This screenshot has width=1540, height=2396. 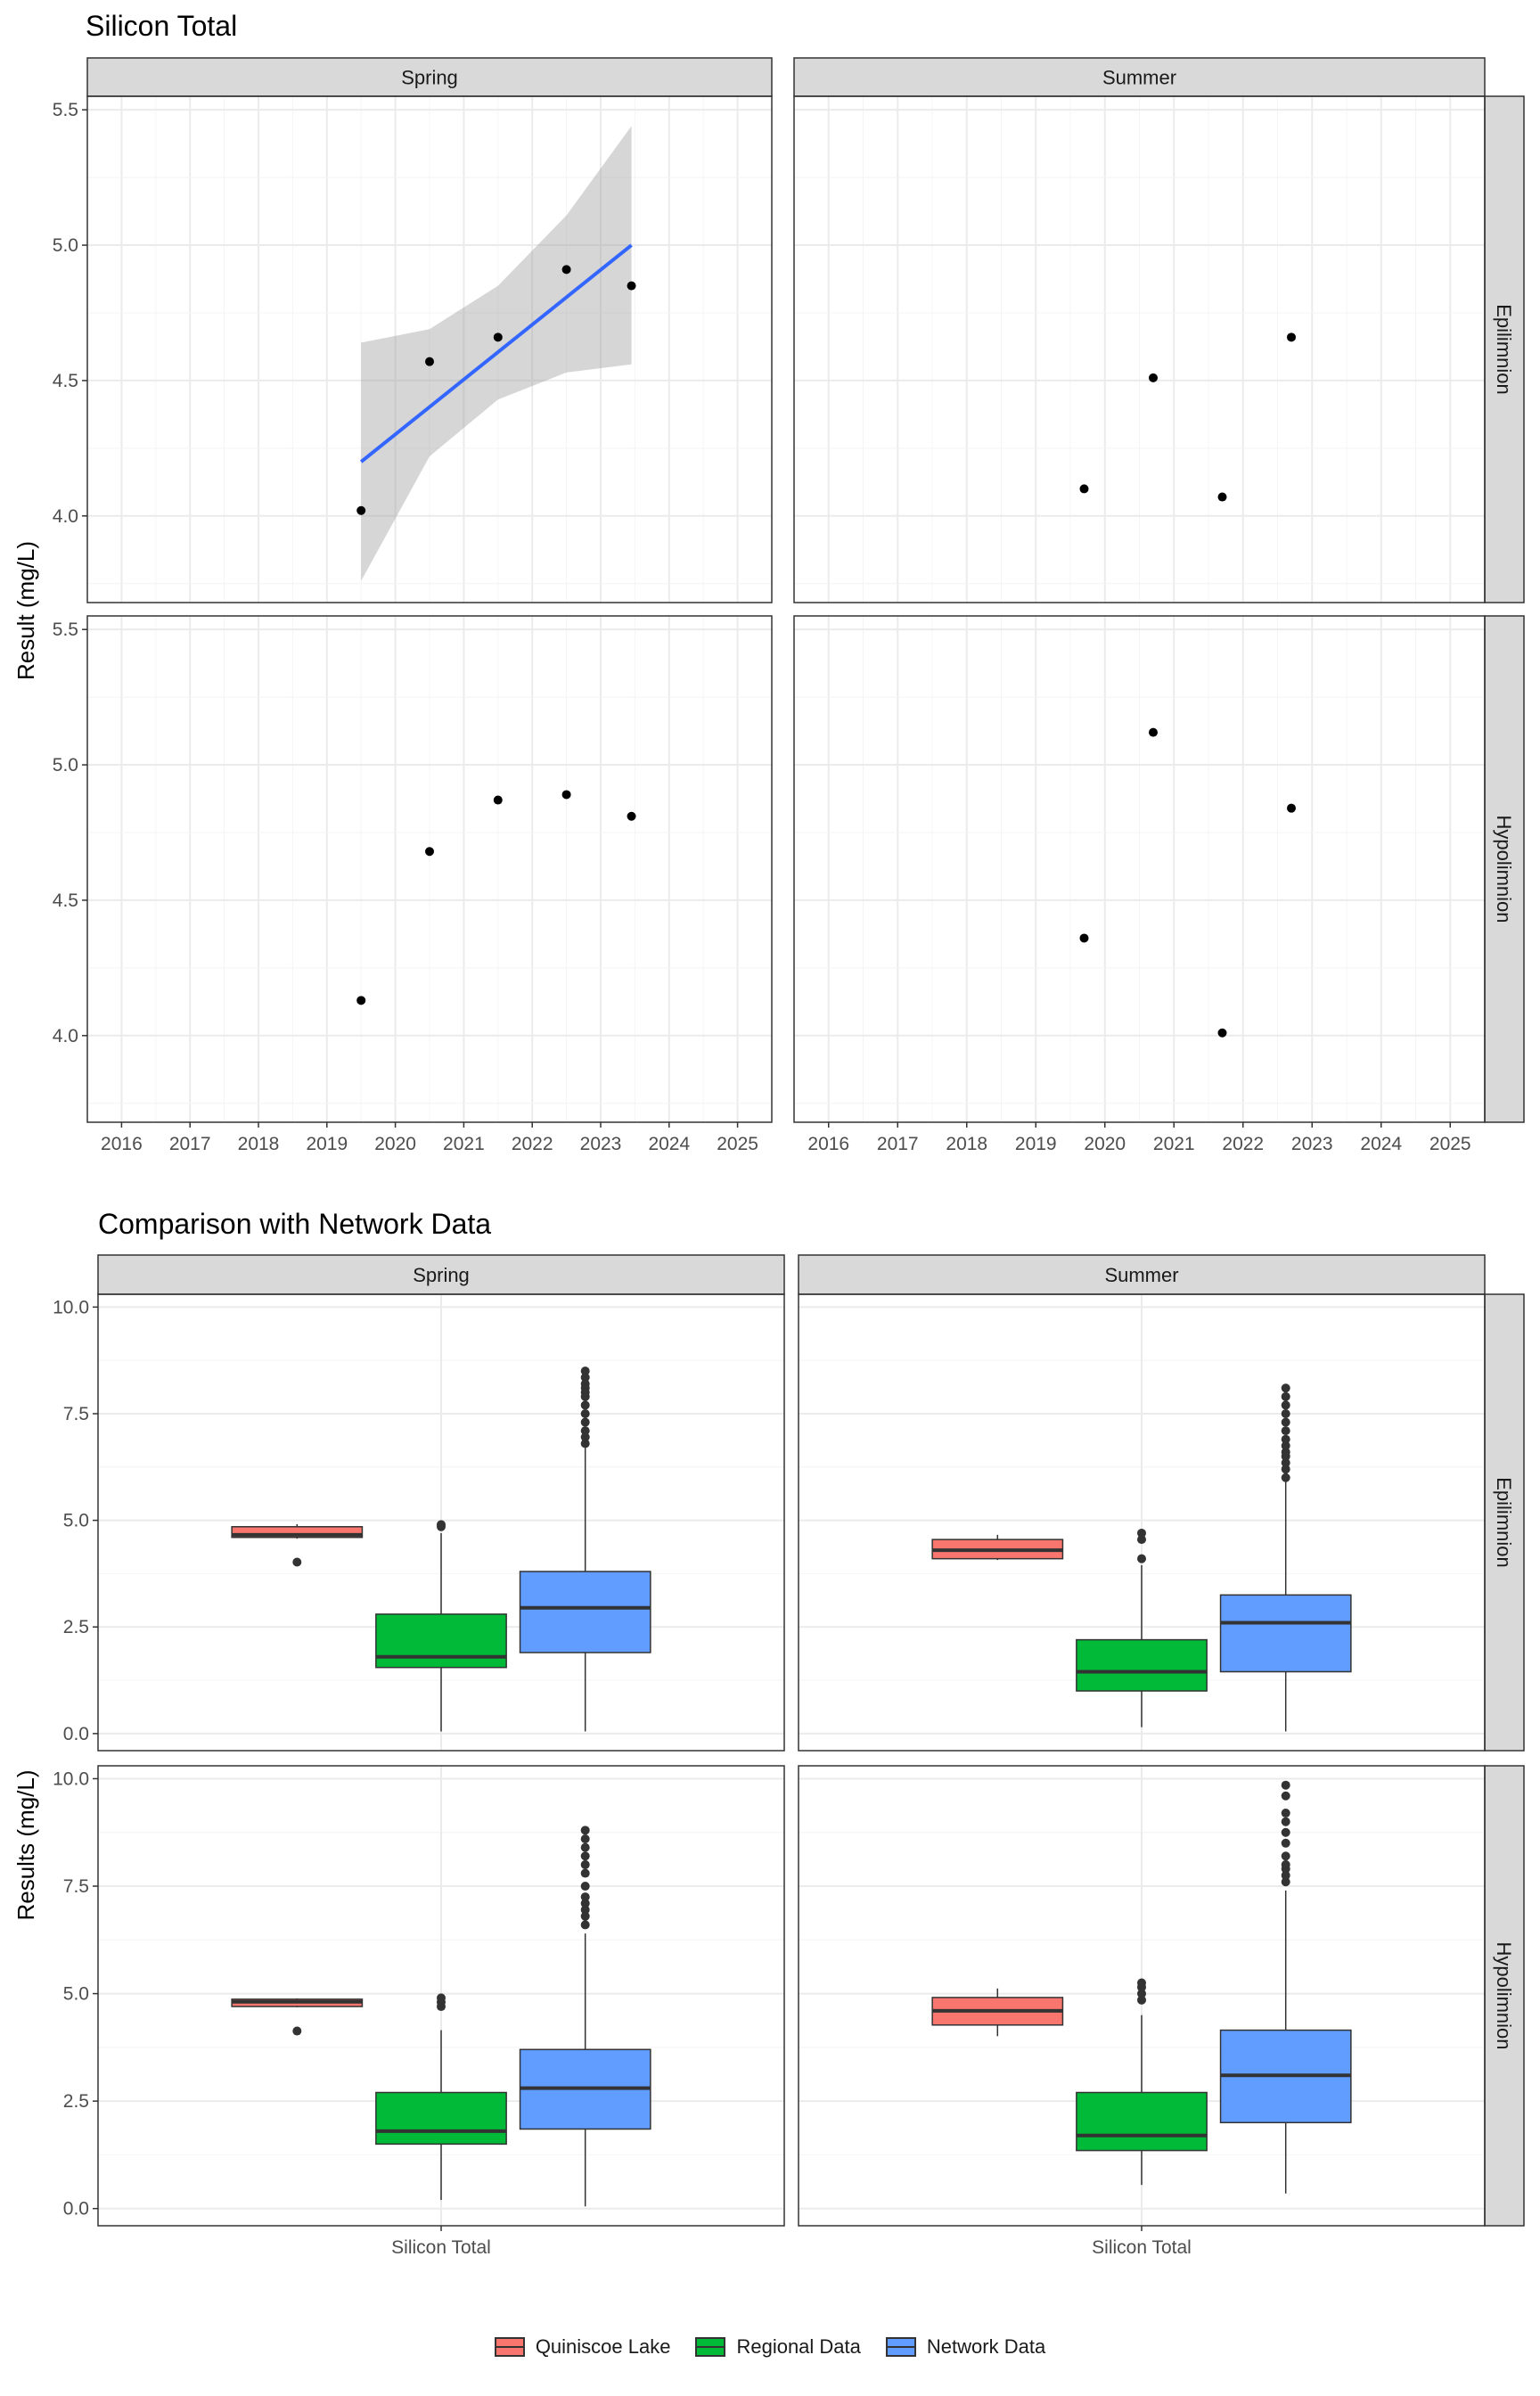 I want to click on x-tick-label: Silicon Total, so click(x=441, y=2247).